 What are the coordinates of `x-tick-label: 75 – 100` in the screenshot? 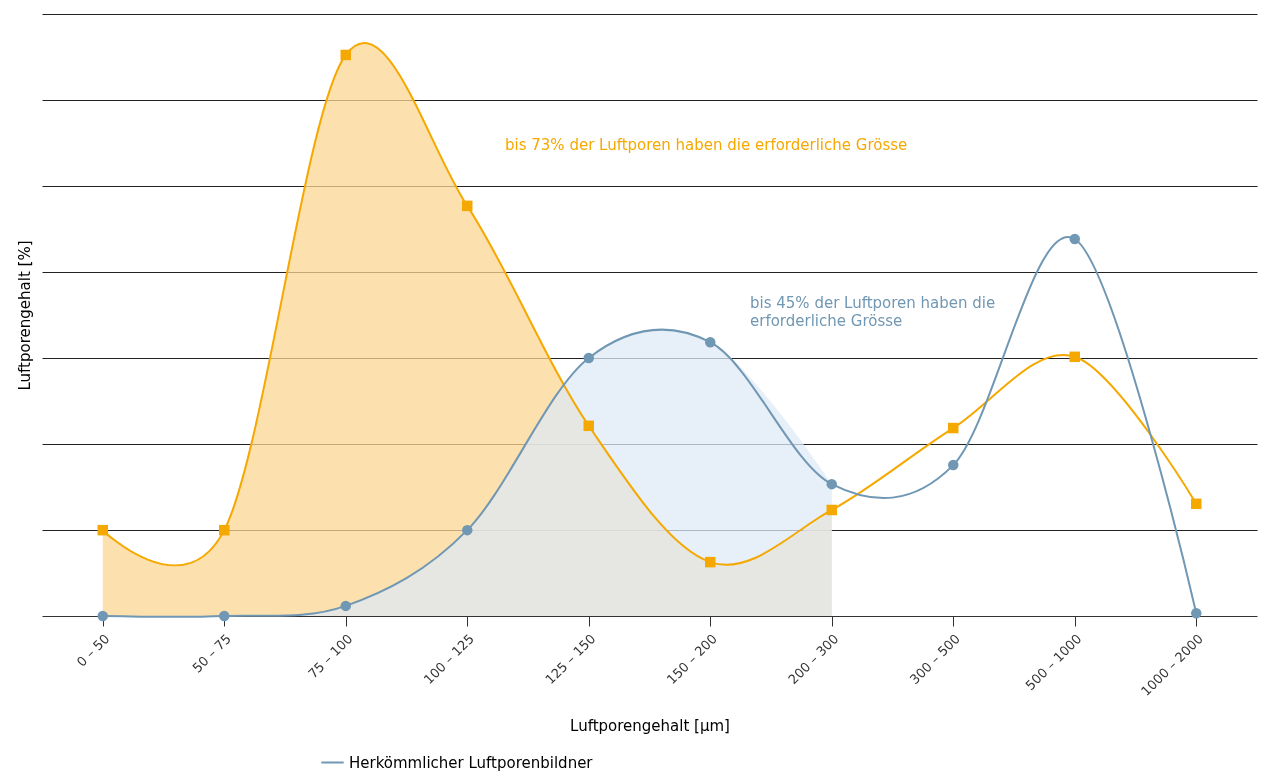 It's located at (330, 656).